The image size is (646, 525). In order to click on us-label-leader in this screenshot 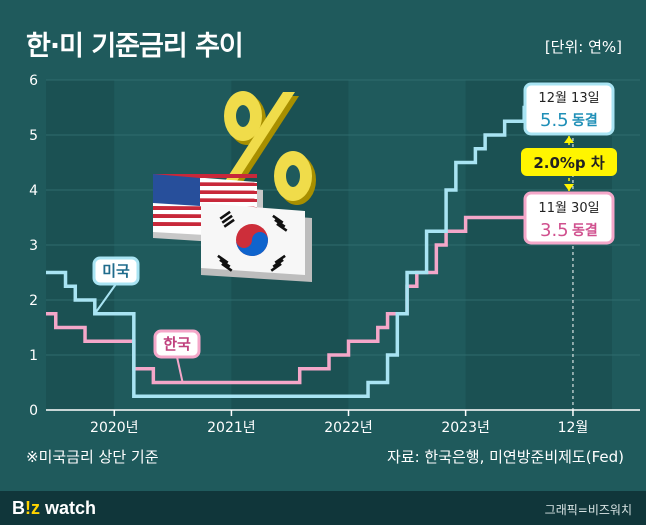, I will do `click(105, 299)`.